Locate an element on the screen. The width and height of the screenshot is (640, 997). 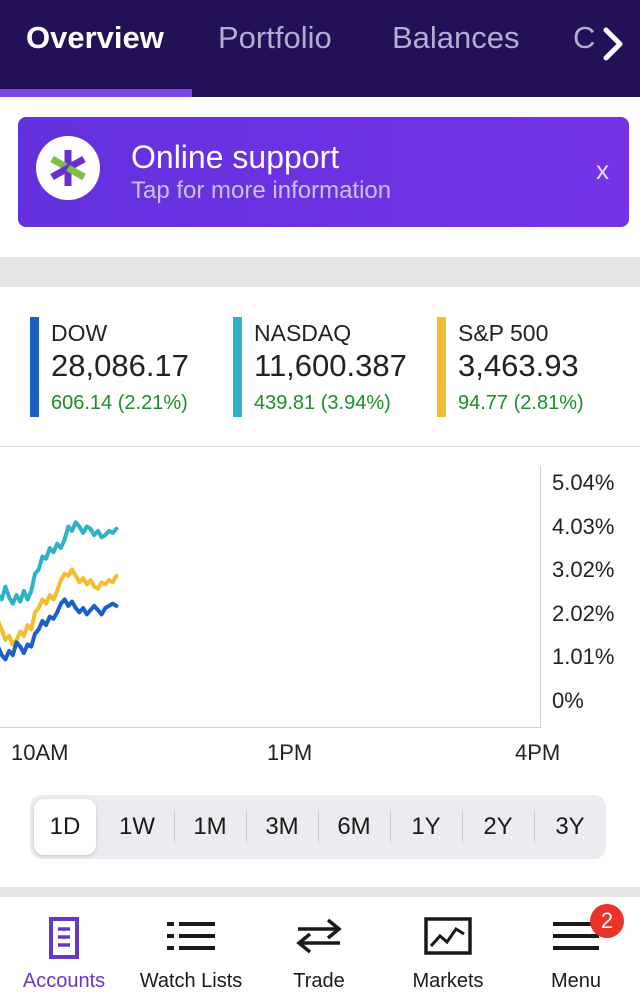
range-1w: 1W is located at coordinates (137, 826).